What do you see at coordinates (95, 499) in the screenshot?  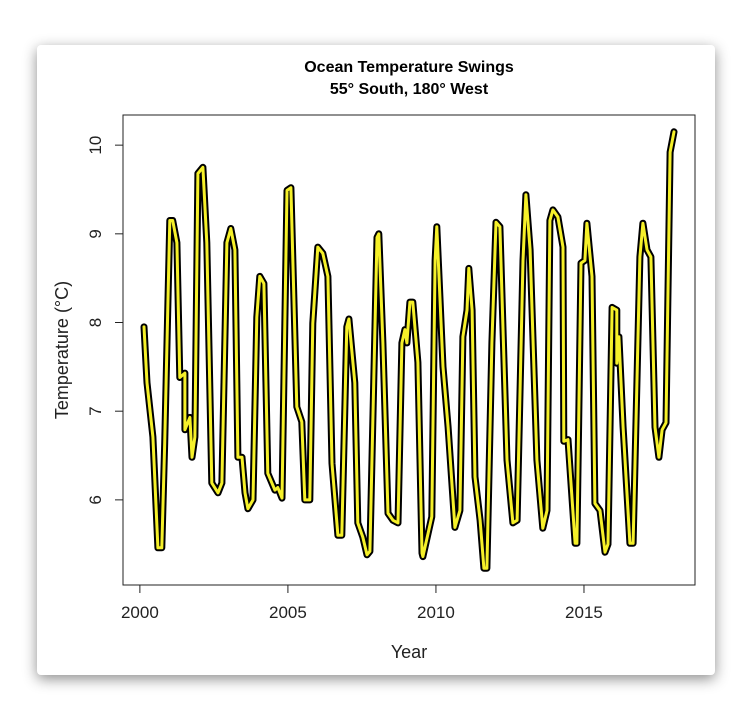 I see `y-tick-label: 6` at bounding box center [95, 499].